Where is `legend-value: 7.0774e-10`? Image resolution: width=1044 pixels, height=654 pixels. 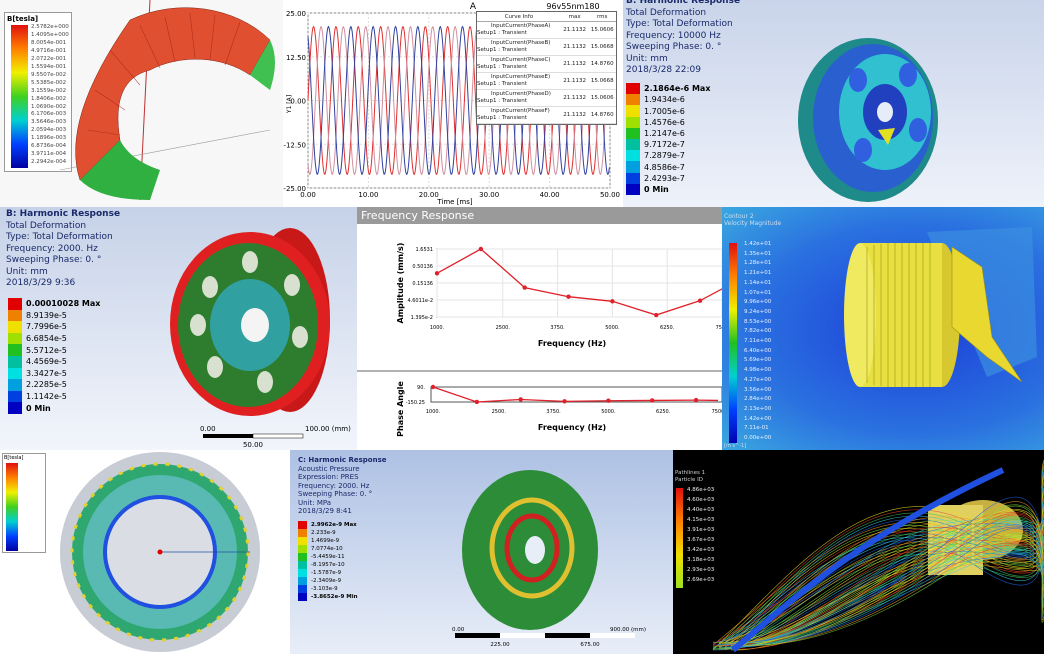 legend-value: 7.0774e-10 is located at coordinates (327, 549).